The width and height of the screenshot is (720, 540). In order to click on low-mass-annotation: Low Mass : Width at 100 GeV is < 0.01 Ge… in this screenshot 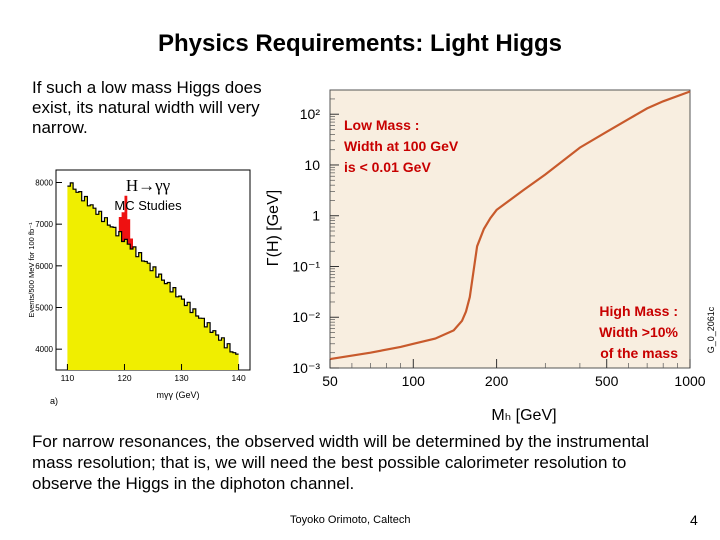, I will do `click(401, 146)`.